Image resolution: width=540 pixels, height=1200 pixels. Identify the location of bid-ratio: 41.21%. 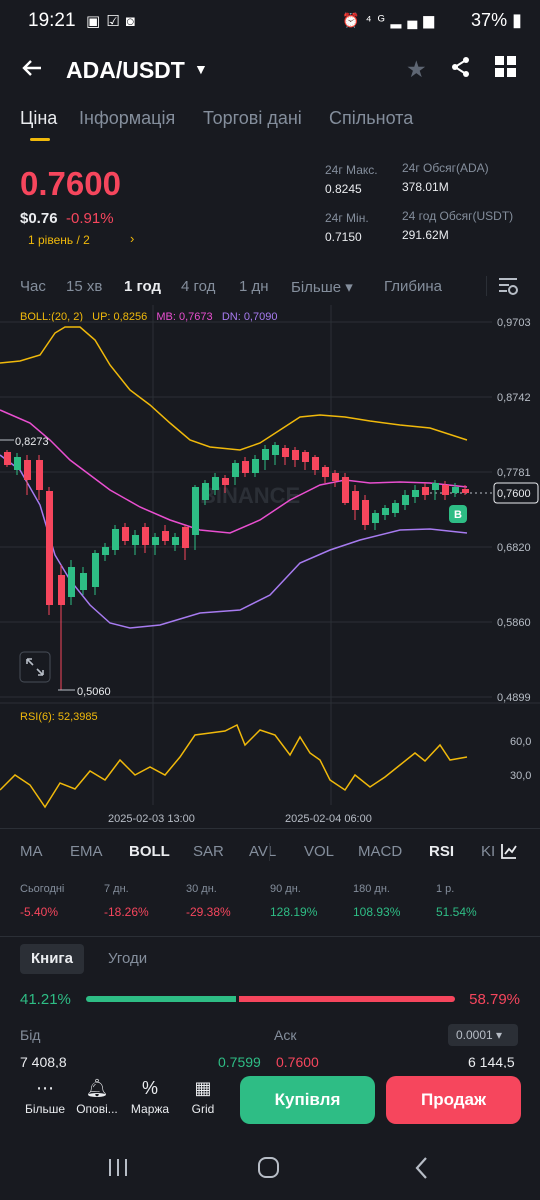
(45, 999).